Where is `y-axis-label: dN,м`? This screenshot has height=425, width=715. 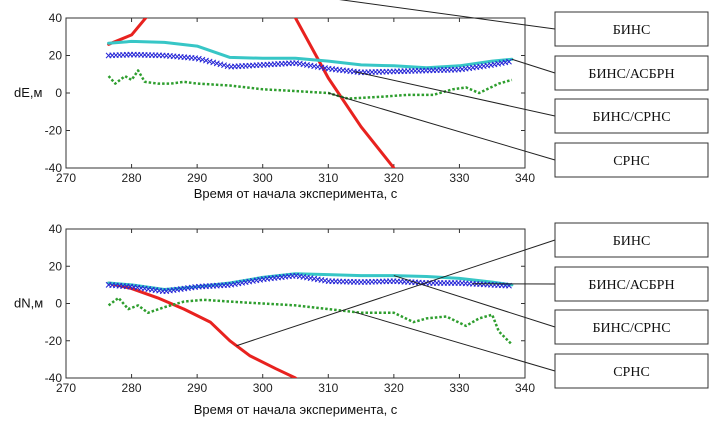 y-axis-label: dN,м is located at coordinates (28, 303).